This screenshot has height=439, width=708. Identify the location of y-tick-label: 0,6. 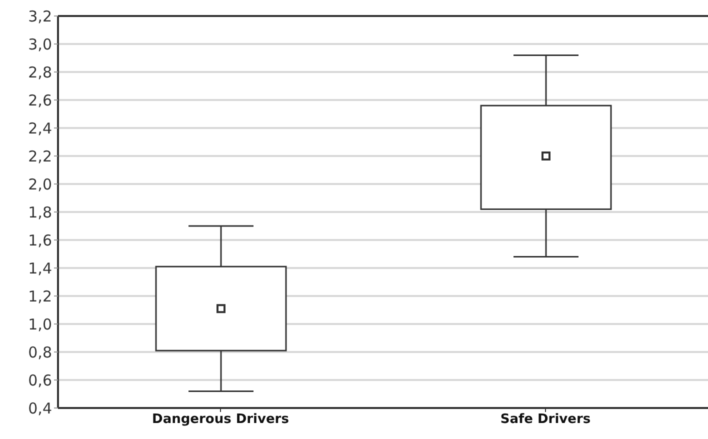
(40, 380).